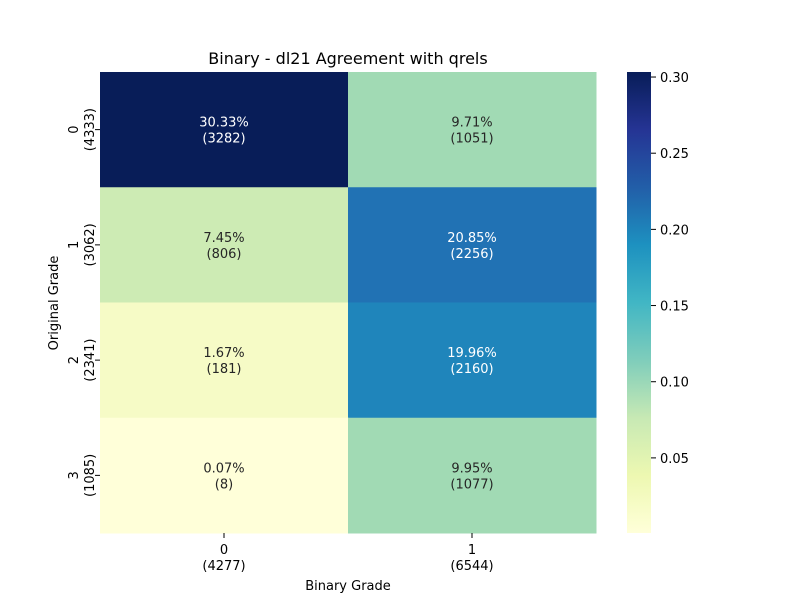 This screenshot has width=800, height=604. What do you see at coordinates (224, 123) in the screenshot?
I see `cell-percent-label: 30.33%` at bounding box center [224, 123].